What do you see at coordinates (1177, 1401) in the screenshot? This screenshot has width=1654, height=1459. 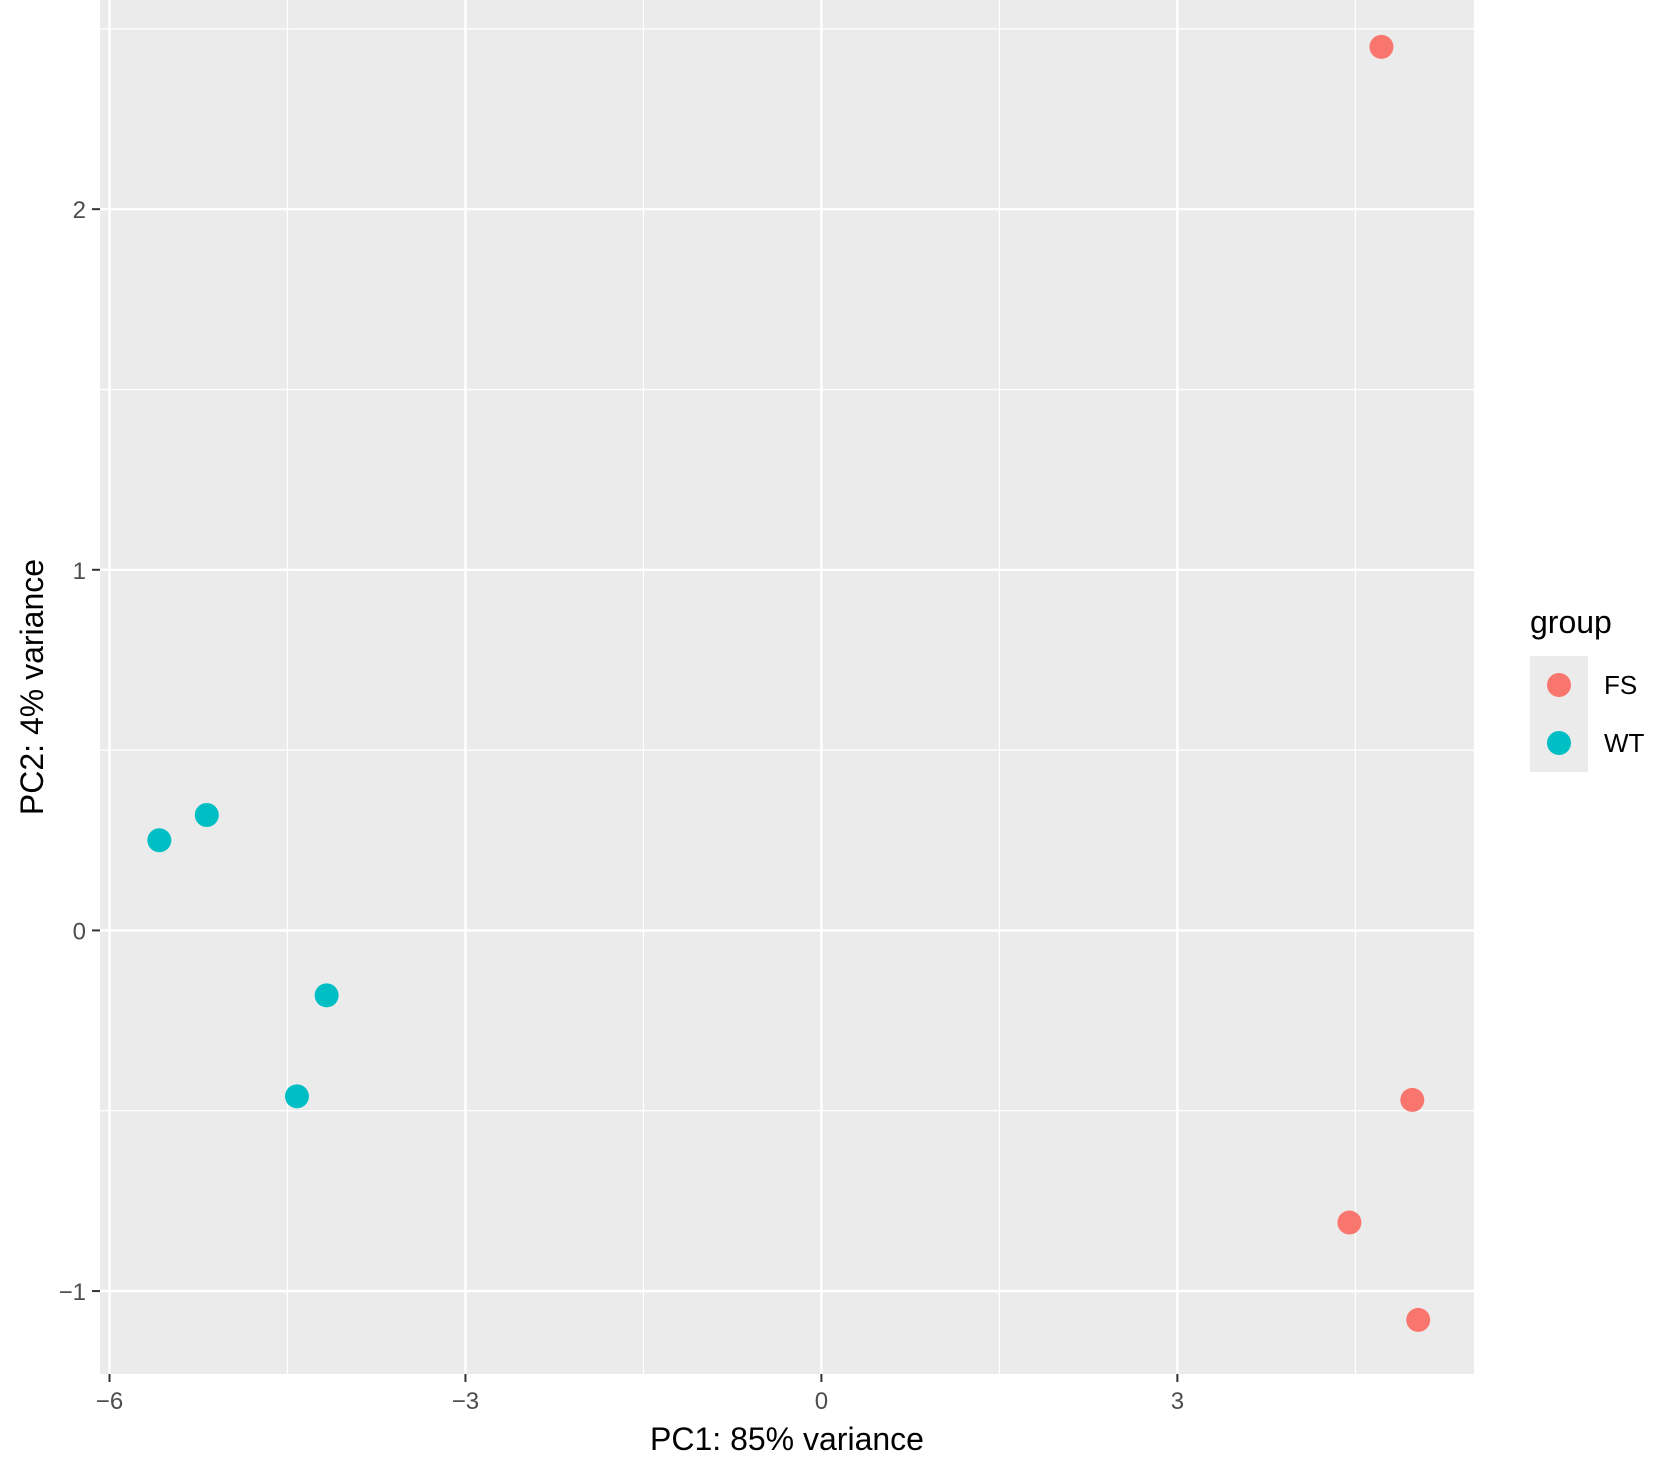 I see `x-tick-label: 3` at bounding box center [1177, 1401].